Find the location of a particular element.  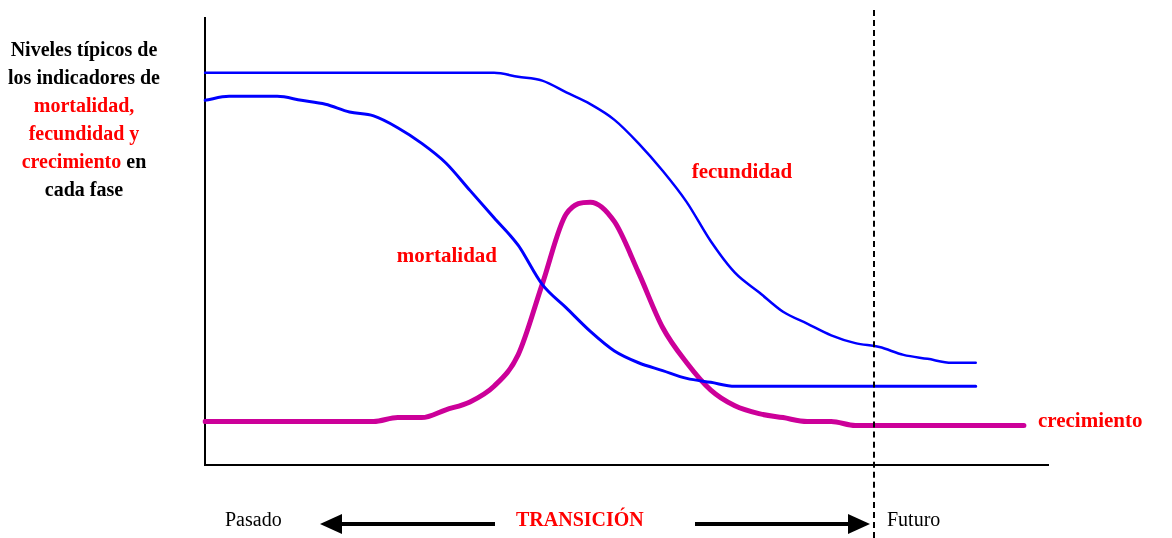

series-label: crecimiento is located at coordinates (1090, 419).